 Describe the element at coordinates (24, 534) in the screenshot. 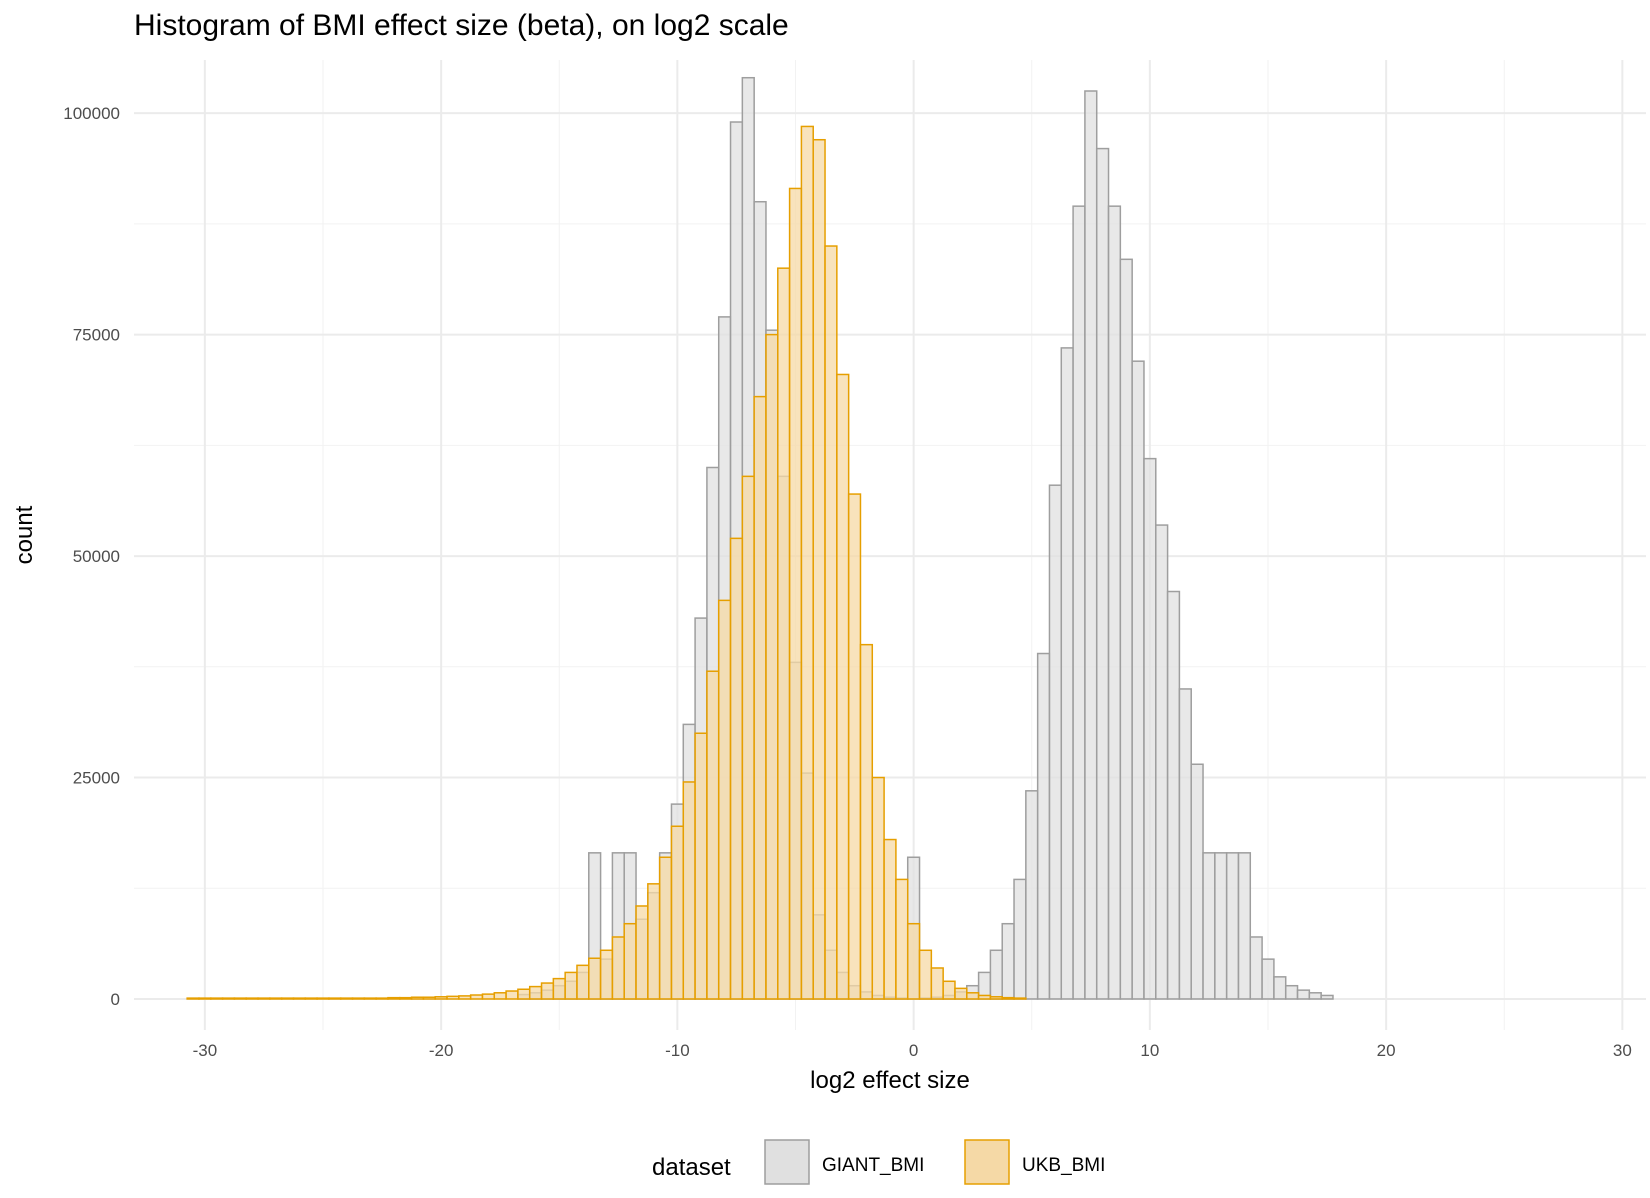

I see `y-axis-title: count` at that location.